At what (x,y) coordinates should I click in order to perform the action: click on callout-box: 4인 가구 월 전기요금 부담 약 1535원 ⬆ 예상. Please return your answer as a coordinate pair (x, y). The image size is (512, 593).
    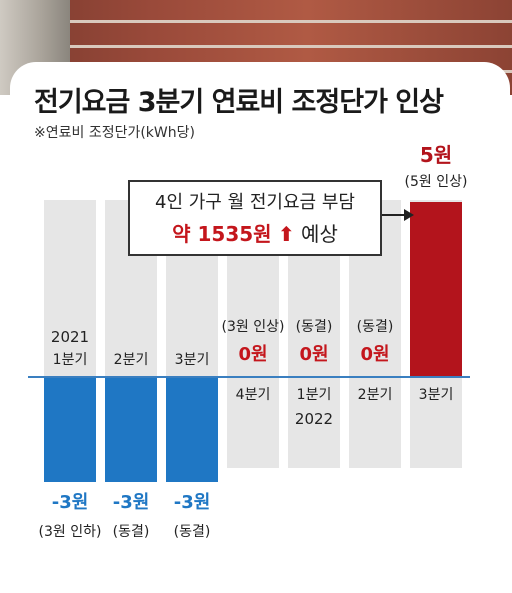
    Looking at the image, I should click on (255, 218).